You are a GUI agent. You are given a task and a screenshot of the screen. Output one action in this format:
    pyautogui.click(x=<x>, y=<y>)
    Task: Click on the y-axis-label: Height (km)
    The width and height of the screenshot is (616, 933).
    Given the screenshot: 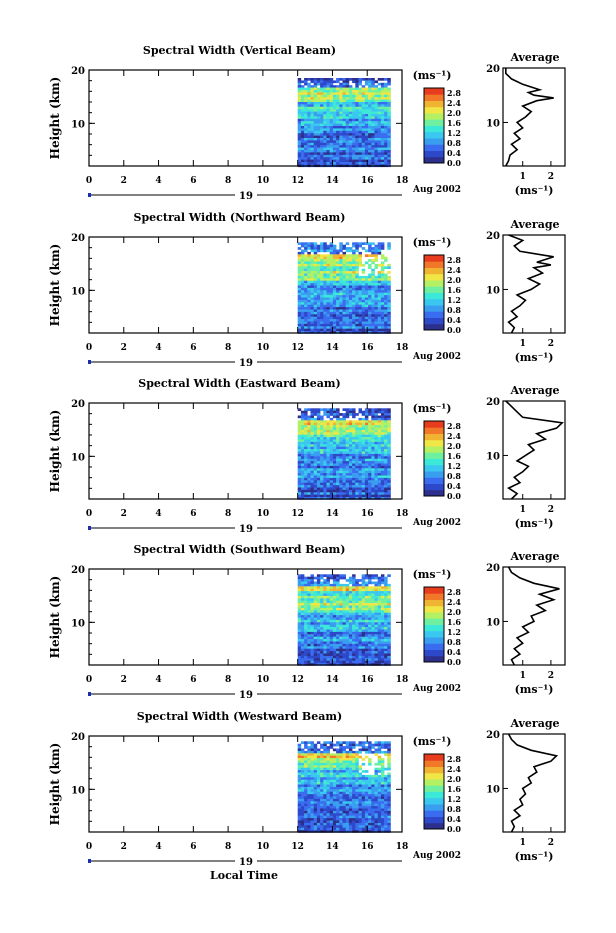 What is the action you would take?
    pyautogui.click(x=55, y=451)
    